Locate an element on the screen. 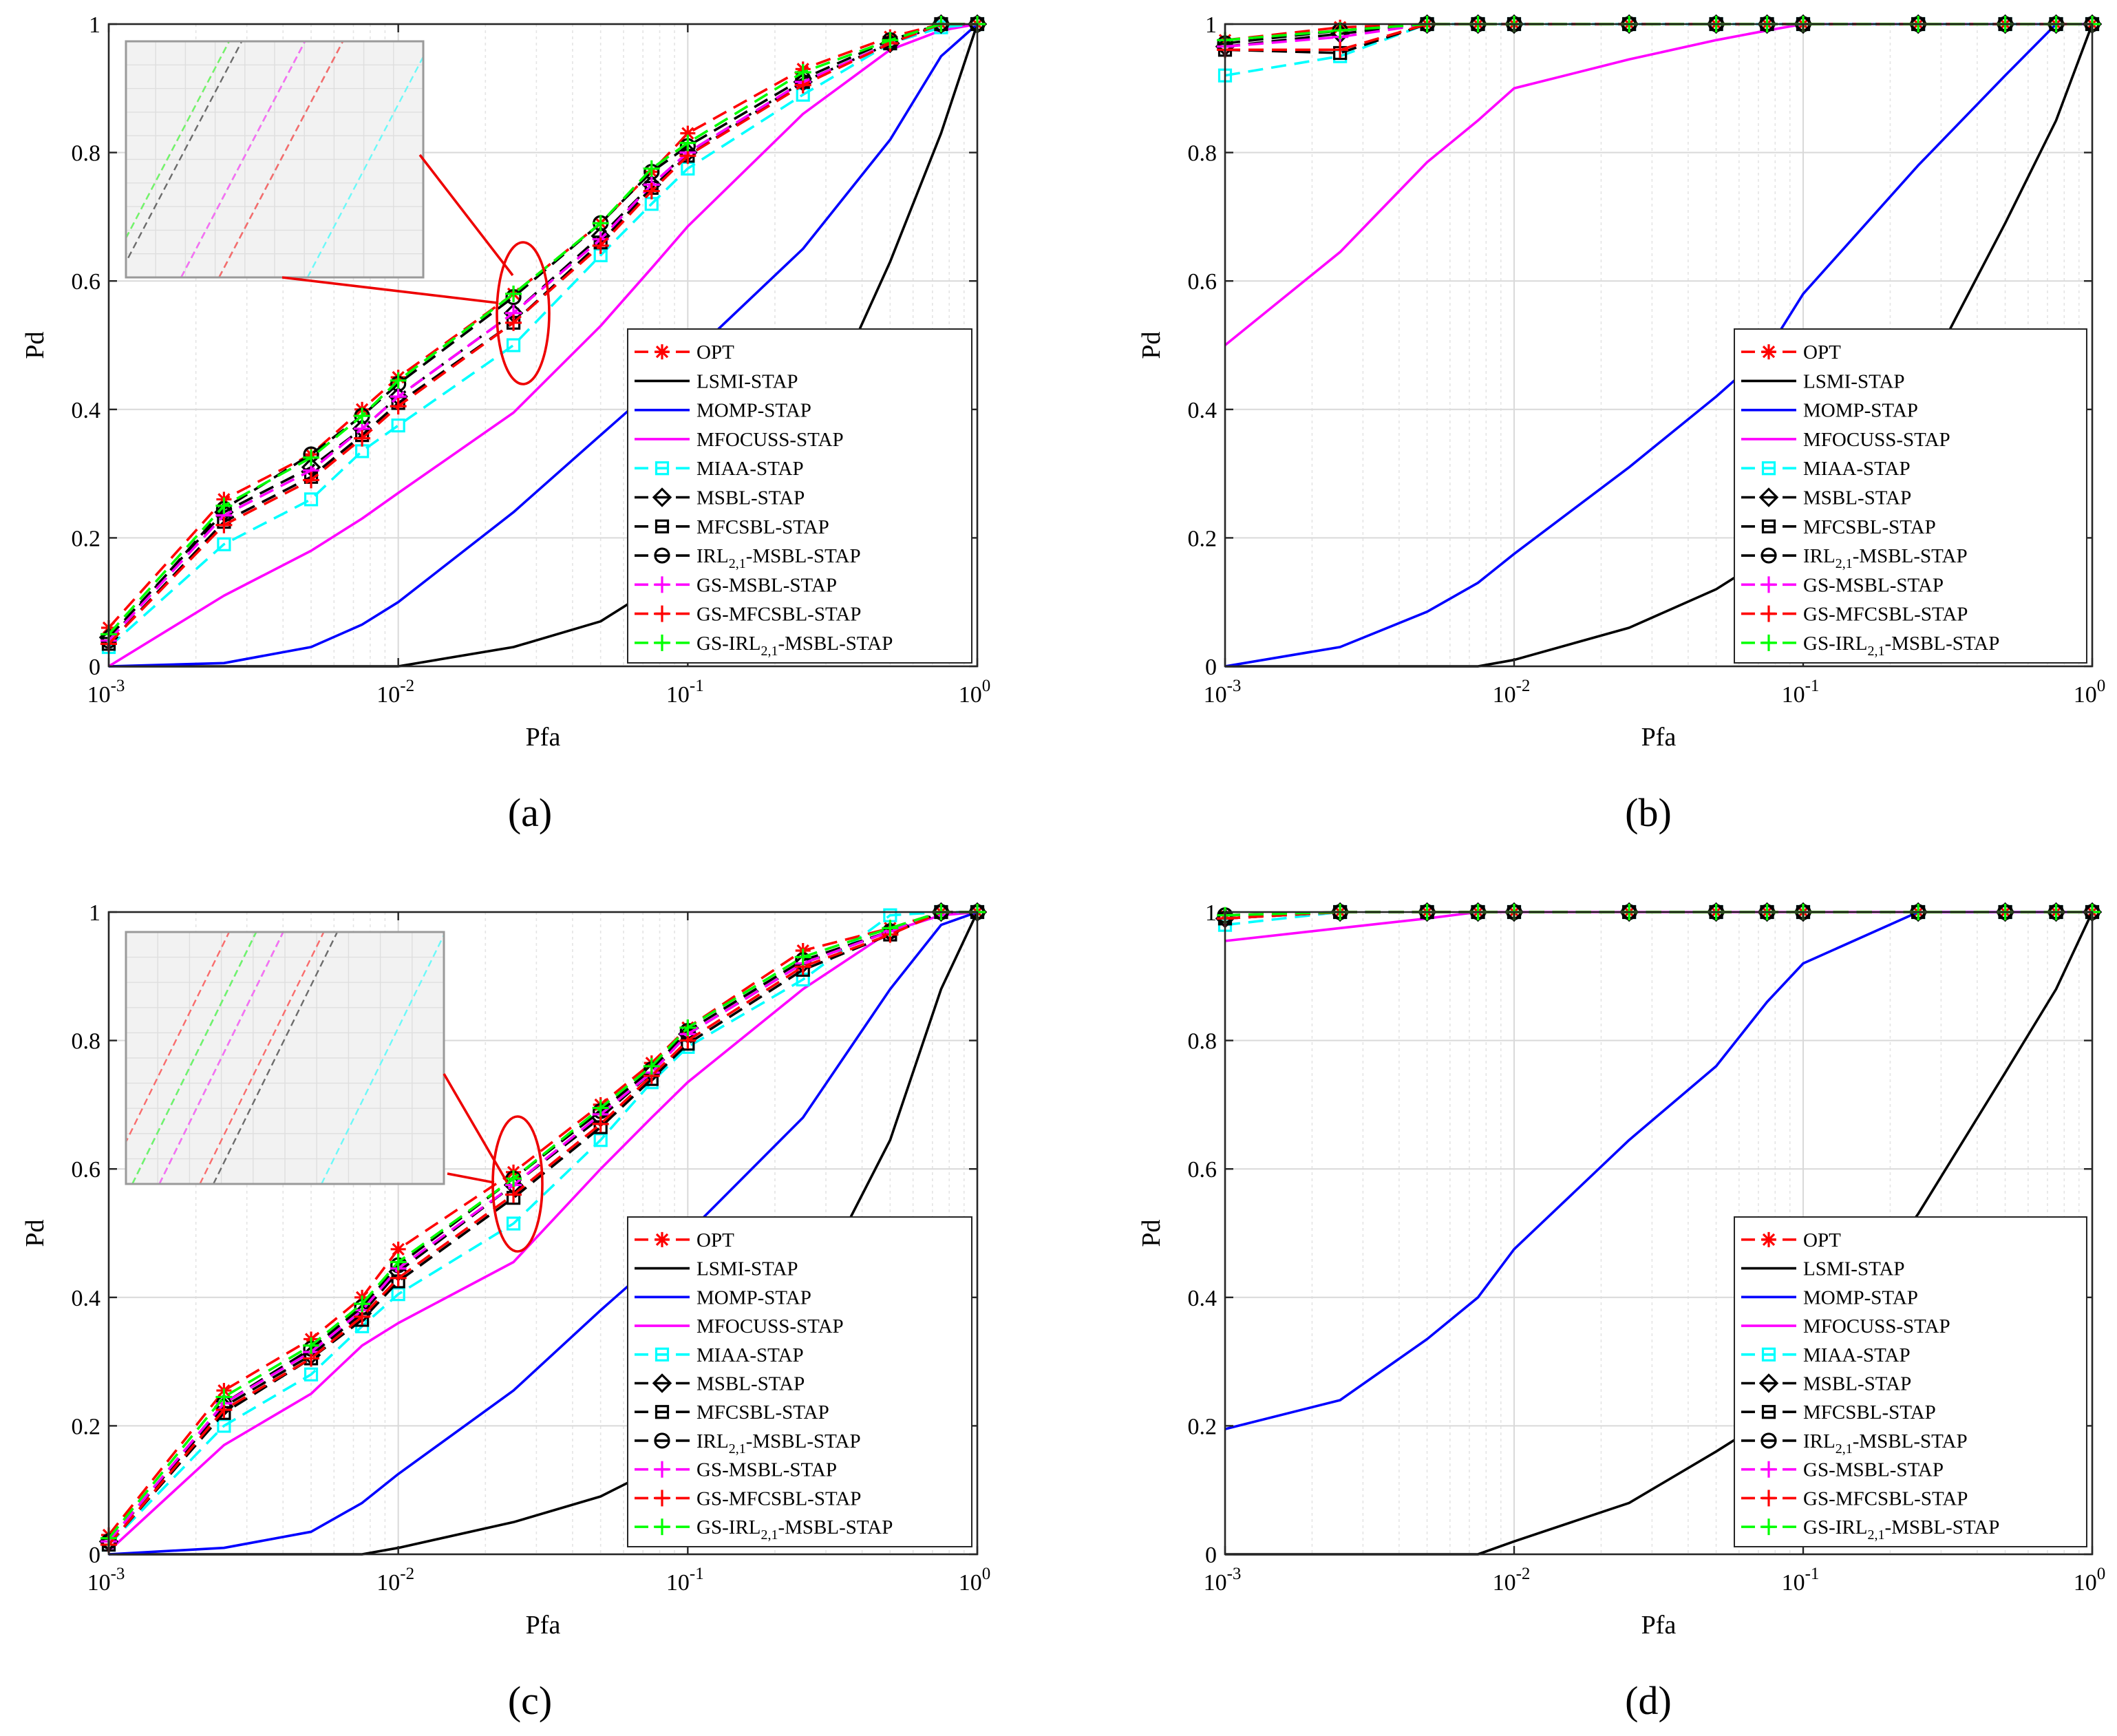  legend-item-opt: OPT is located at coordinates (684, 1240).